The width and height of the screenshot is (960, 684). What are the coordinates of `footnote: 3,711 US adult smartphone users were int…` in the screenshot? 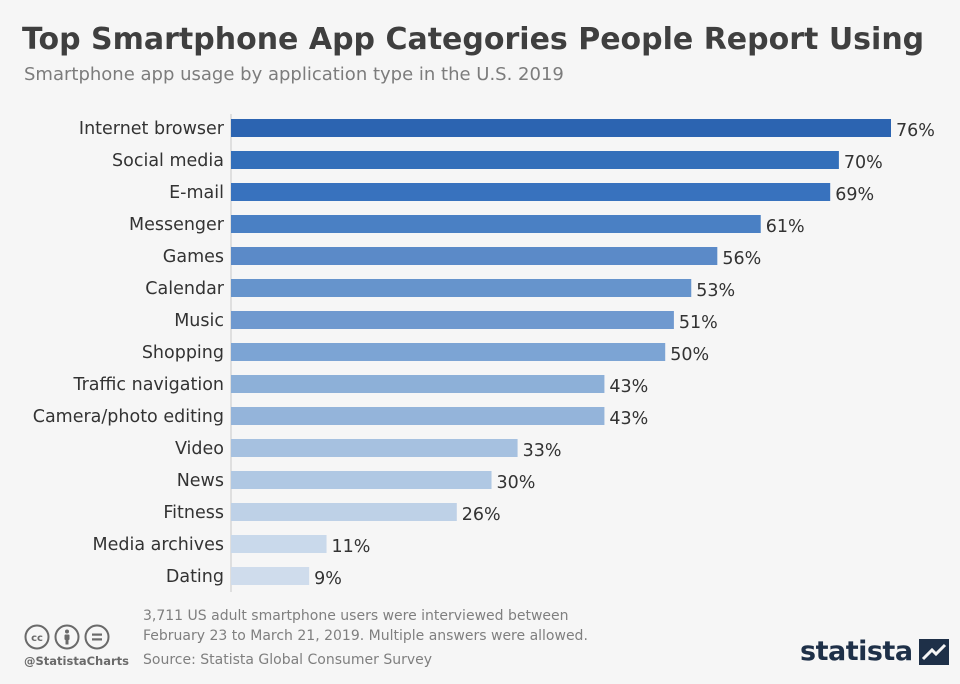 It's located at (403, 626).